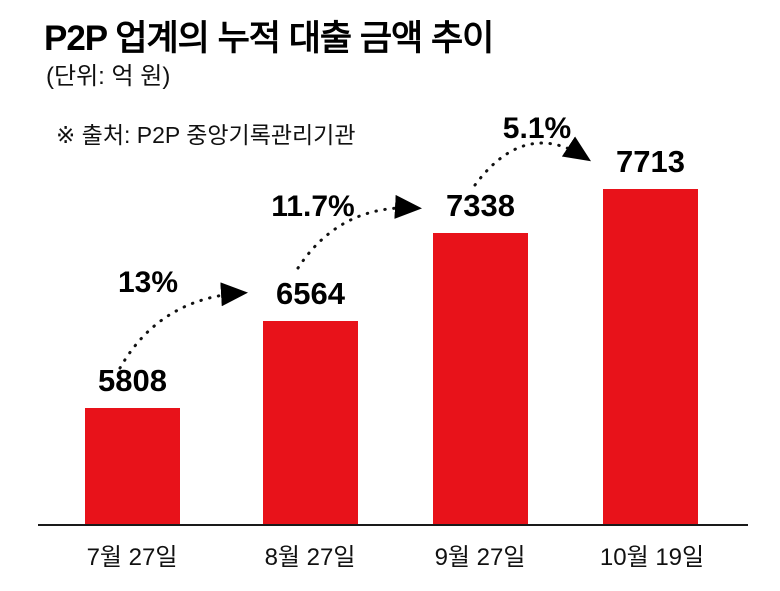  I want to click on bar-group-3: 7338, so click(480, 356).